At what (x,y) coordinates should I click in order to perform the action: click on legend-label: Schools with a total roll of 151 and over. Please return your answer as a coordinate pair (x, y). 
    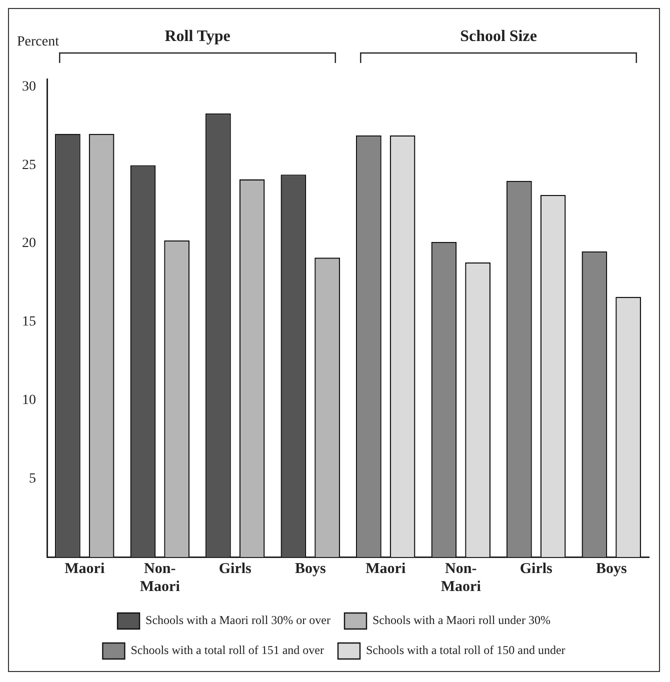
    Looking at the image, I should click on (227, 650).